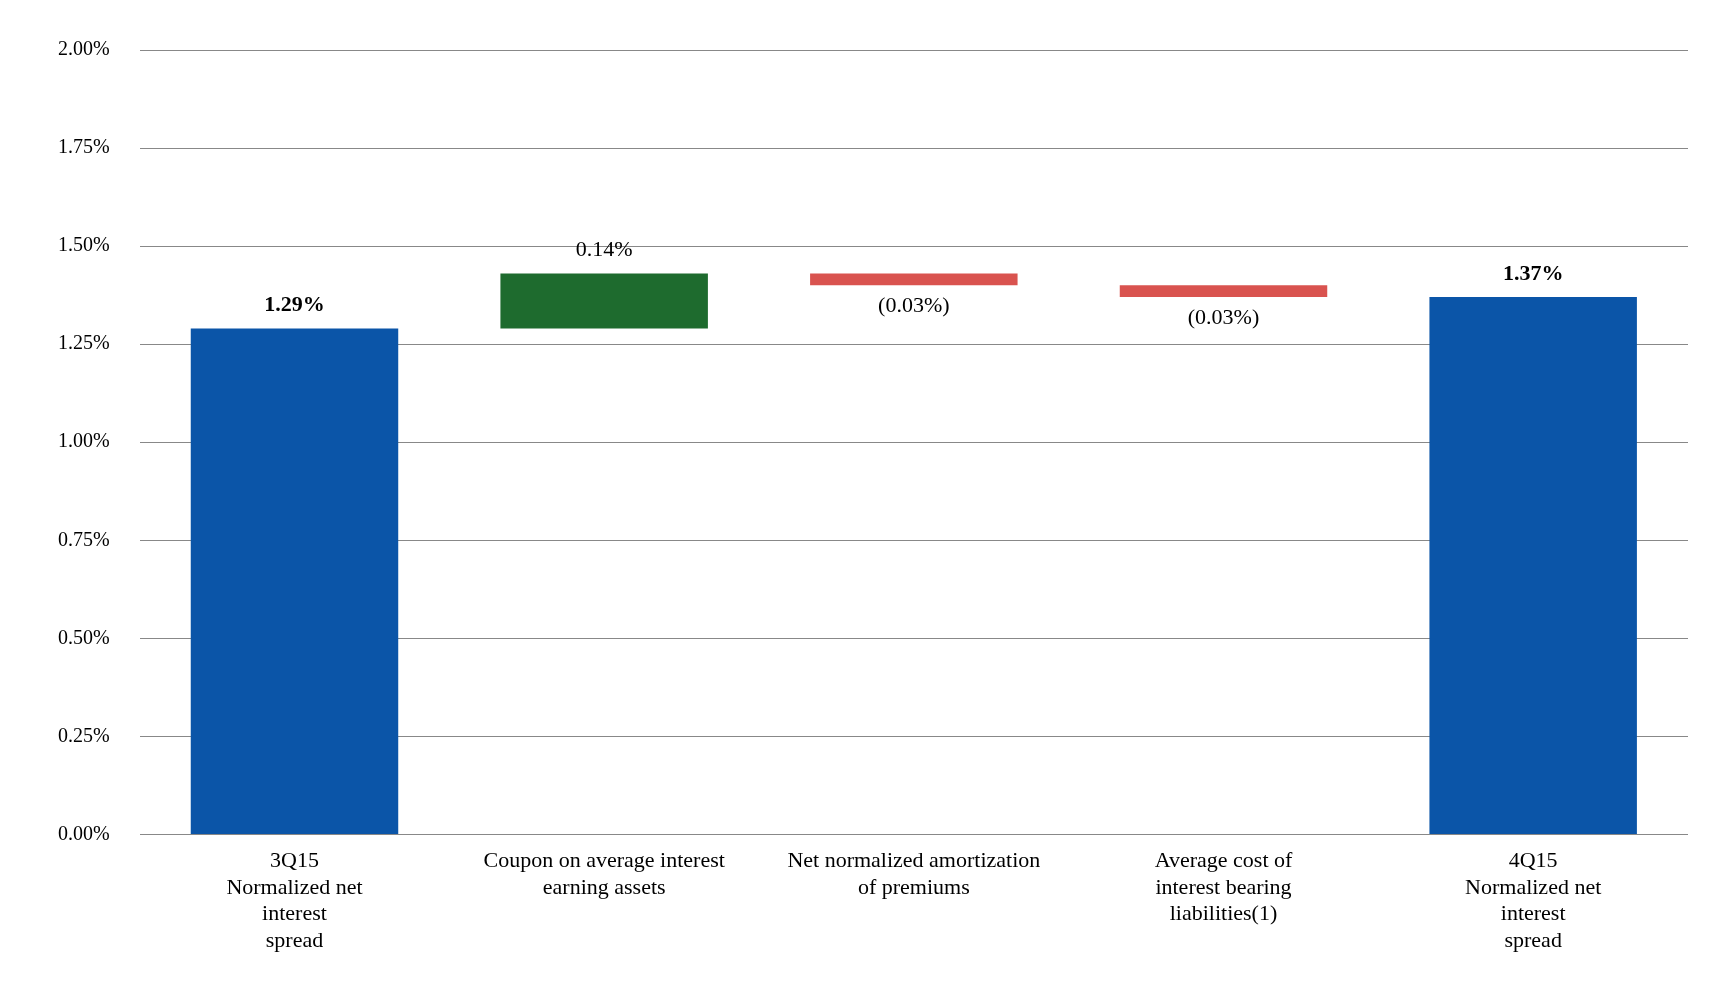 The height and width of the screenshot is (1007, 1729). I want to click on y-tick-label: 2.00%, so click(83, 48).